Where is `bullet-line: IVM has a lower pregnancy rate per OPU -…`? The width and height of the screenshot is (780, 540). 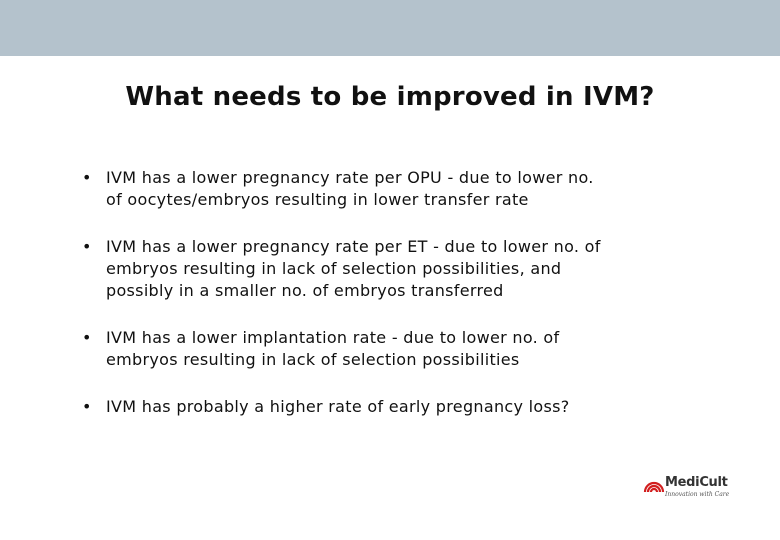 bullet-line: IVM has a lower pregnancy rate per OPU -… is located at coordinates (350, 177).